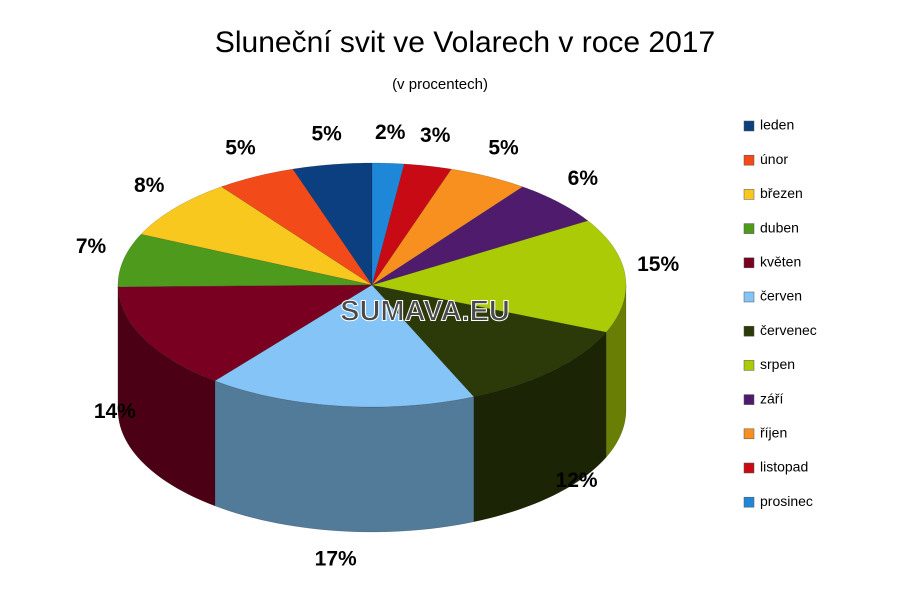  What do you see at coordinates (786, 501) in the screenshot?
I see `legend-label: prosinec` at bounding box center [786, 501].